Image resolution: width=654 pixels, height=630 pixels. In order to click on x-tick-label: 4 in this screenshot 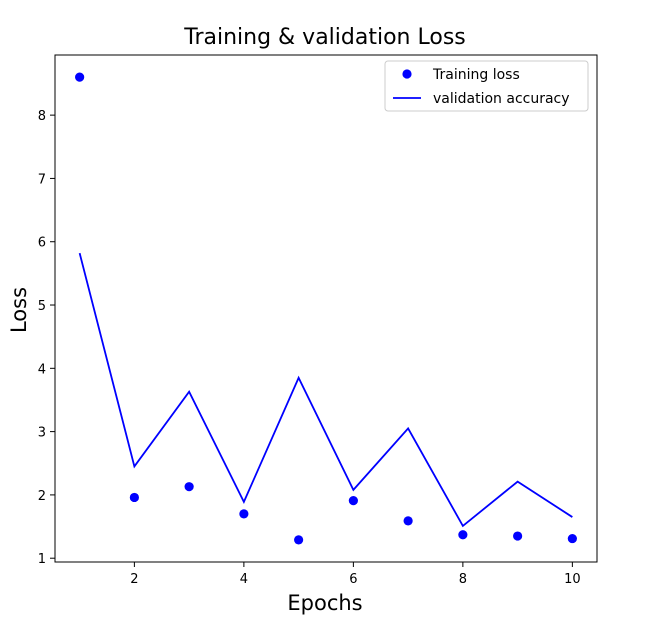, I will do `click(244, 579)`.